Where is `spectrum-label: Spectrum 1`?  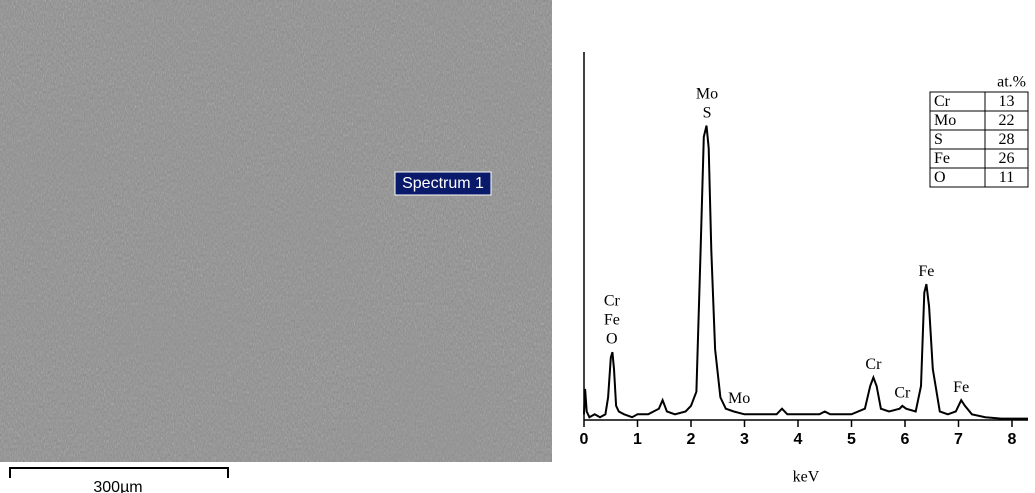 spectrum-label: Spectrum 1 is located at coordinates (443, 183).